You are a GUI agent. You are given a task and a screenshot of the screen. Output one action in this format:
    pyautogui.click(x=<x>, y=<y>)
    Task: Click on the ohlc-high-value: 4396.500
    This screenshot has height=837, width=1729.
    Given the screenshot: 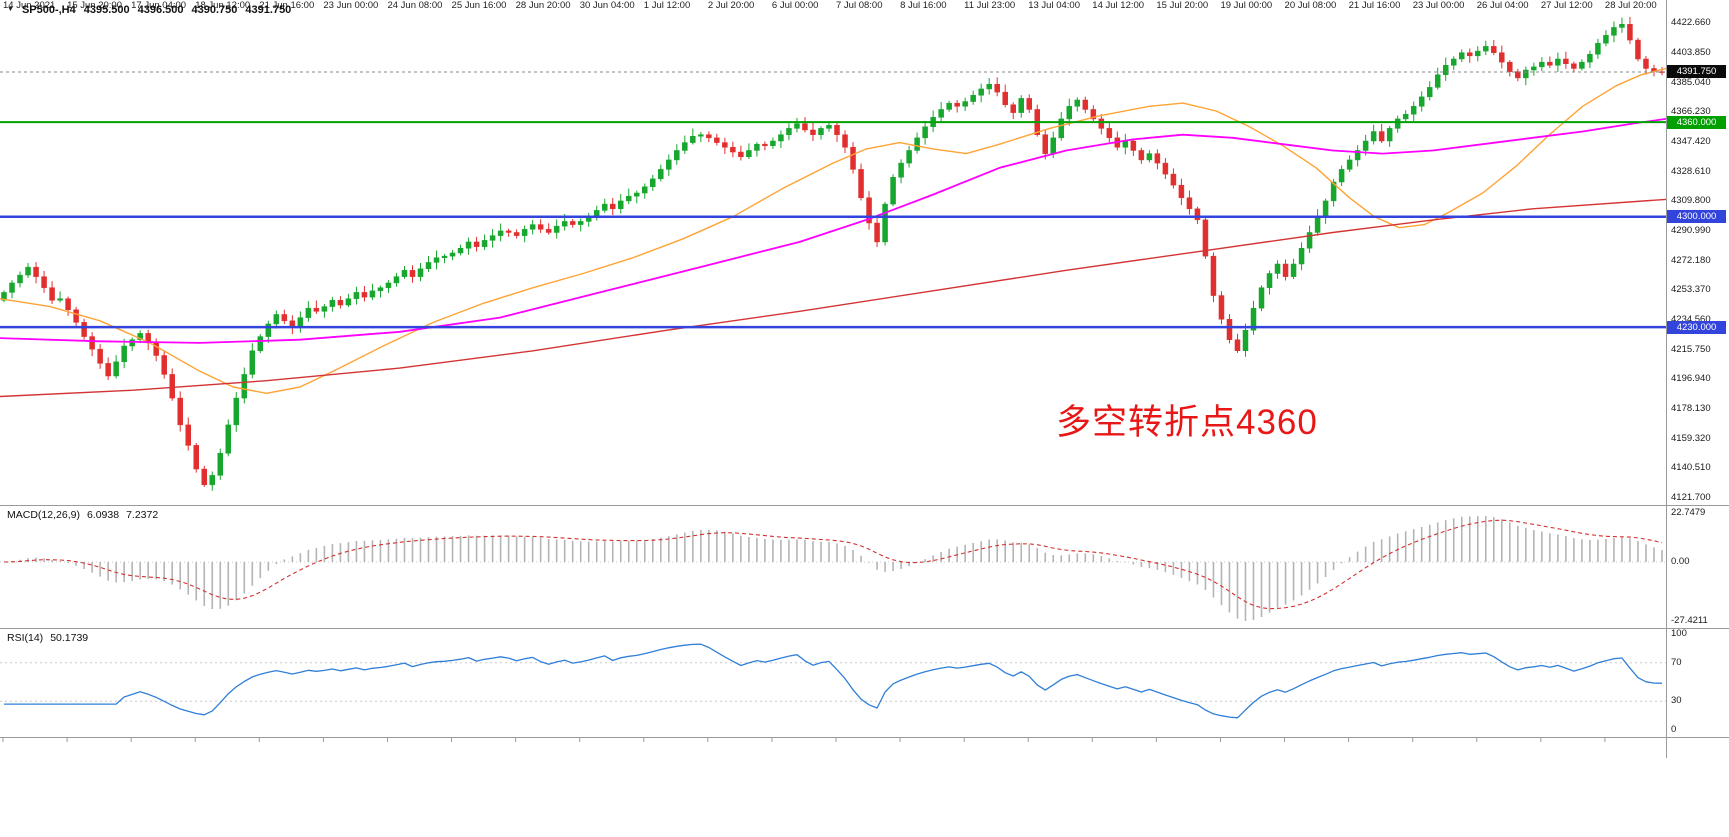 What is the action you would take?
    pyautogui.click(x=160, y=10)
    